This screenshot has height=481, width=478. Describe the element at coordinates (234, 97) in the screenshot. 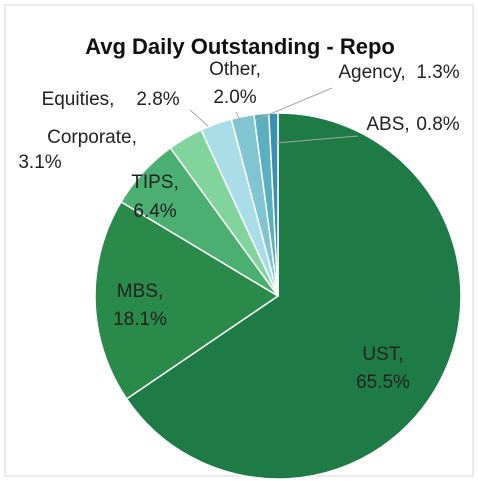

I see `slice-value-label: 2.0%` at that location.